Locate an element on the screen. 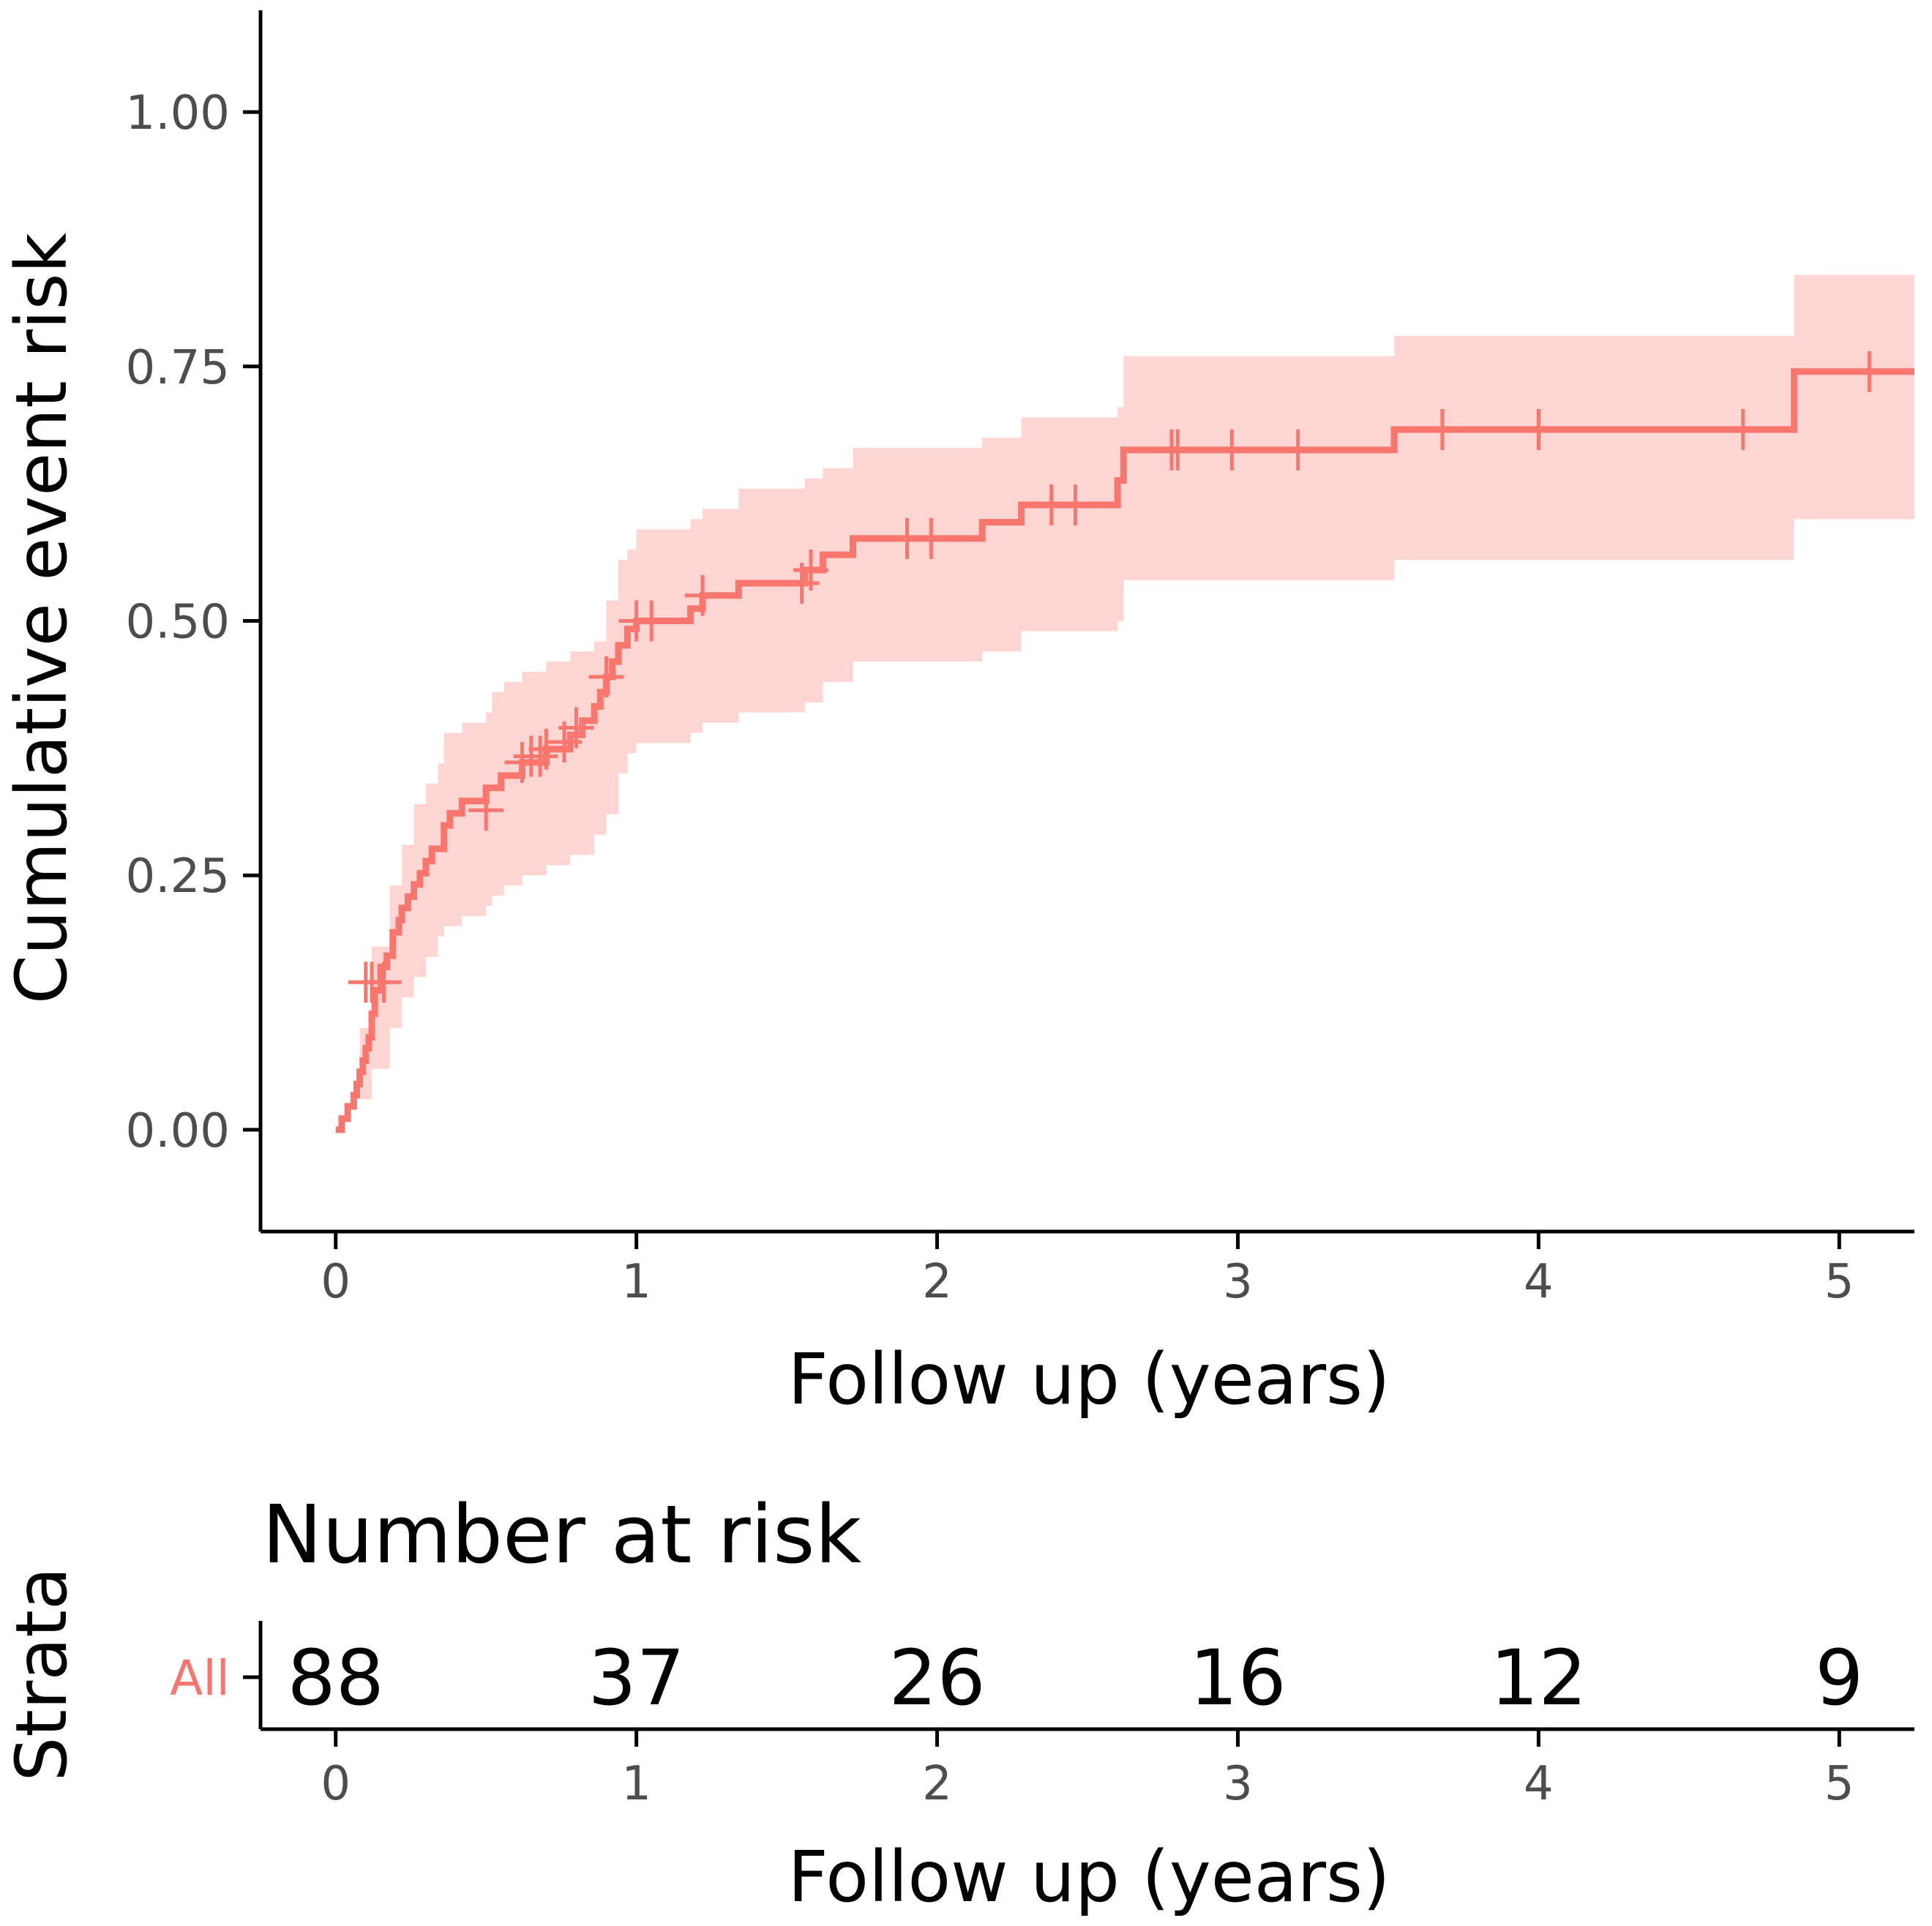  y-tick-label: 0.00 is located at coordinates (178, 1131).